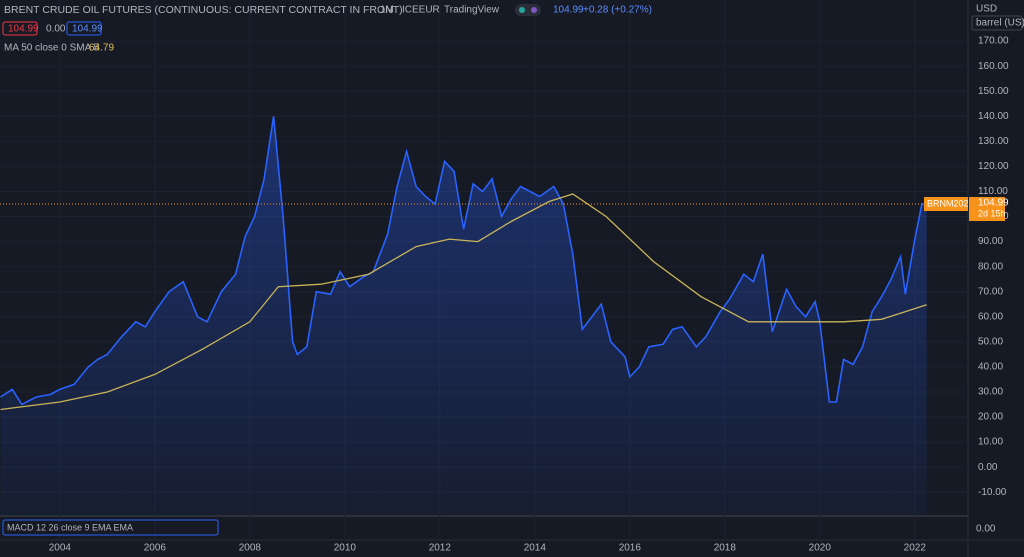 The height and width of the screenshot is (557, 1024). Describe the element at coordinates (993, 91) in the screenshot. I see `y-tick-label: 150.00` at that location.